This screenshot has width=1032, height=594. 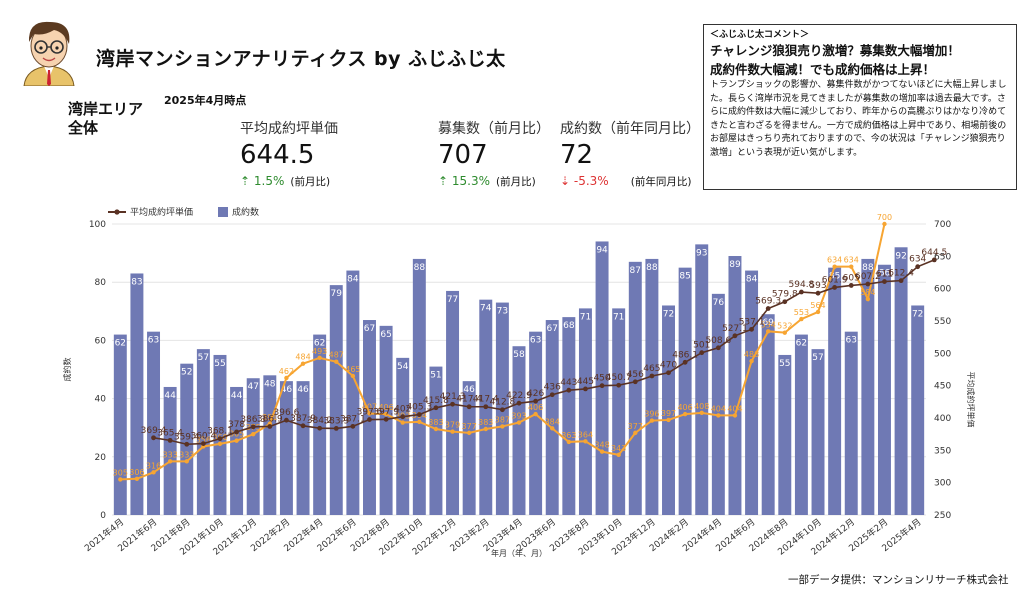 What do you see at coordinates (453, 397) in the screenshot?
I see `avg-price-value-label: 421.3` at bounding box center [453, 397].